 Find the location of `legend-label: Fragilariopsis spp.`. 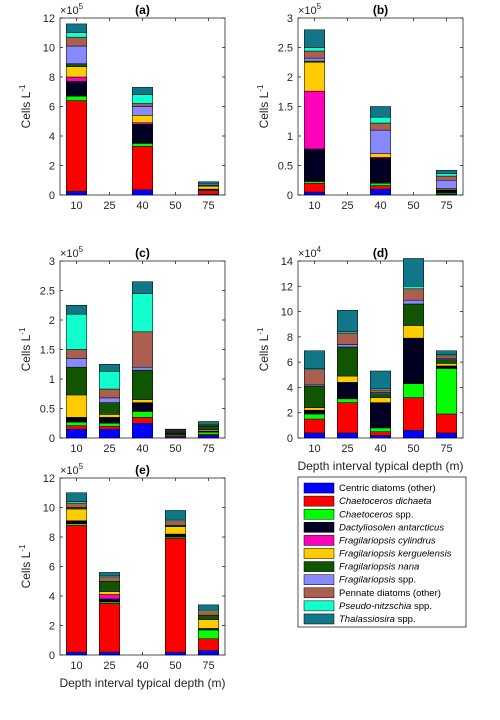

legend-label: Fragilariopsis spp. is located at coordinates (377, 580).